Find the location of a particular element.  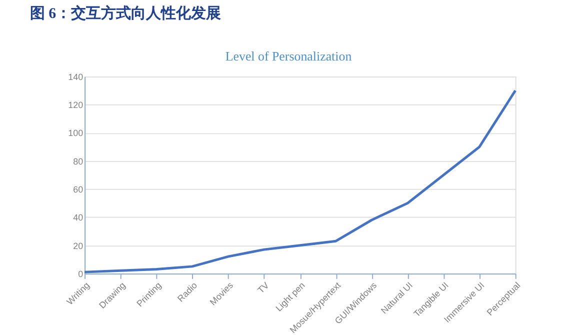

y-tick-label: 120 is located at coordinates (76, 105).